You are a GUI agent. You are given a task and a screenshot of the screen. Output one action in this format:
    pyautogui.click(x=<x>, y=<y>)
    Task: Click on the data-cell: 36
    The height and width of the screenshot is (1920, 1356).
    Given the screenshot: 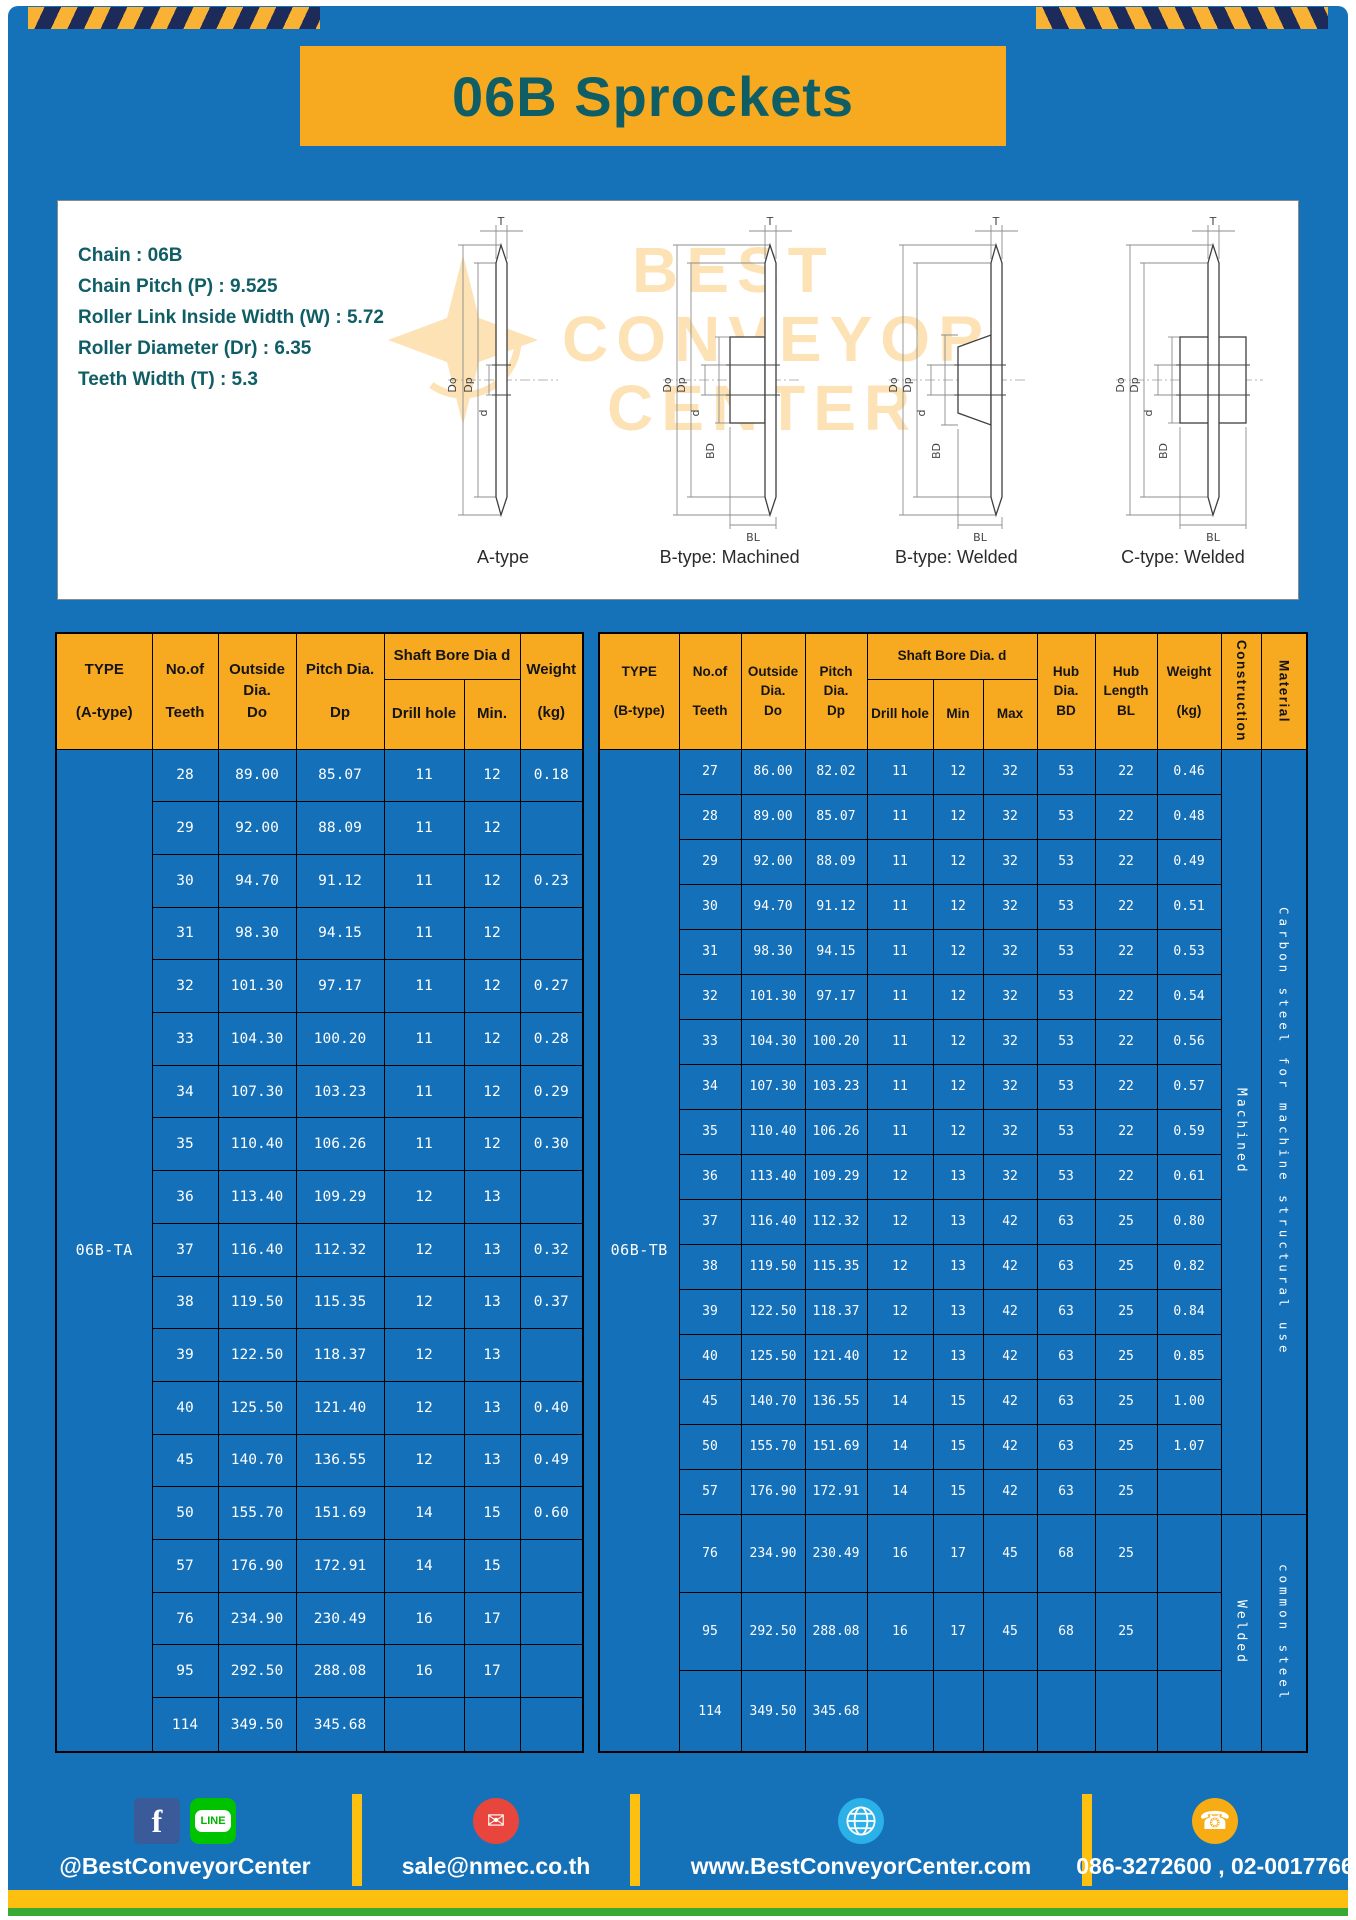 What is the action you would take?
    pyautogui.click(x=710, y=1176)
    